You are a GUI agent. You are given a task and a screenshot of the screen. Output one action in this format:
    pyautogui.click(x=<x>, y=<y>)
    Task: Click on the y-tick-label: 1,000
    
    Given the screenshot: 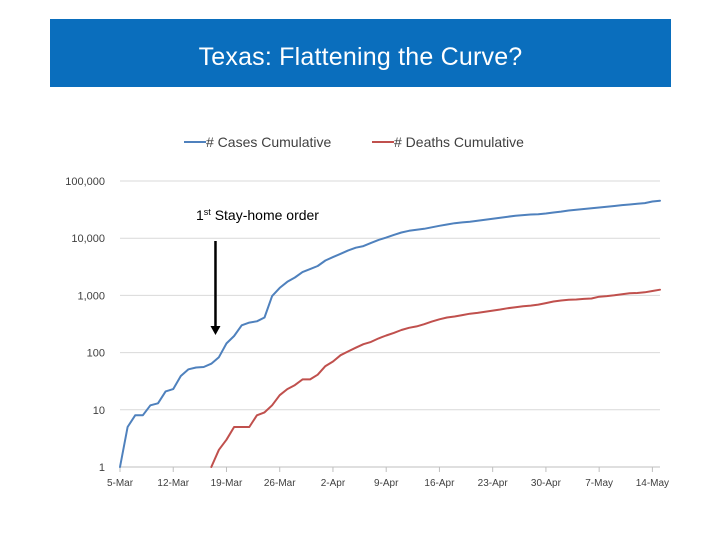 What is the action you would take?
    pyautogui.click(x=91, y=296)
    